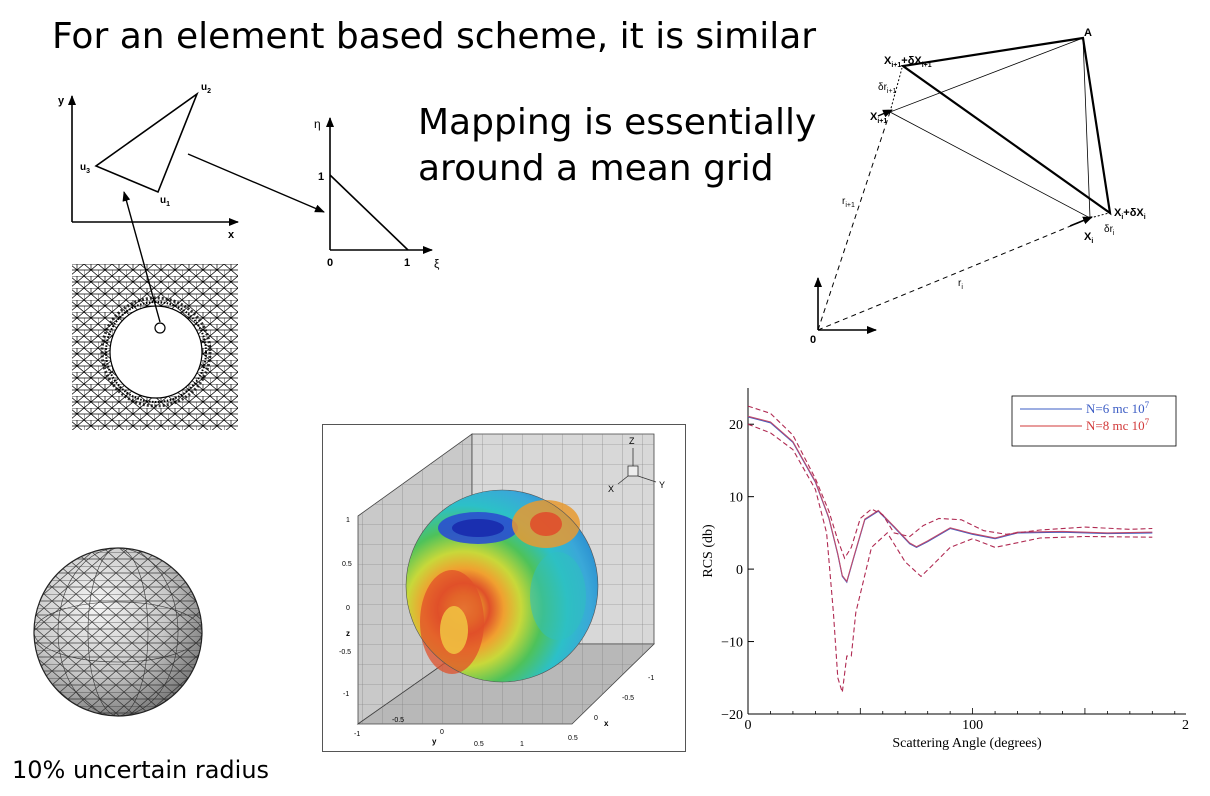 The width and height of the screenshot is (1210, 796). Describe the element at coordinates (141, 257) in the screenshot. I see `mesh-to-element-arrow` at that location.